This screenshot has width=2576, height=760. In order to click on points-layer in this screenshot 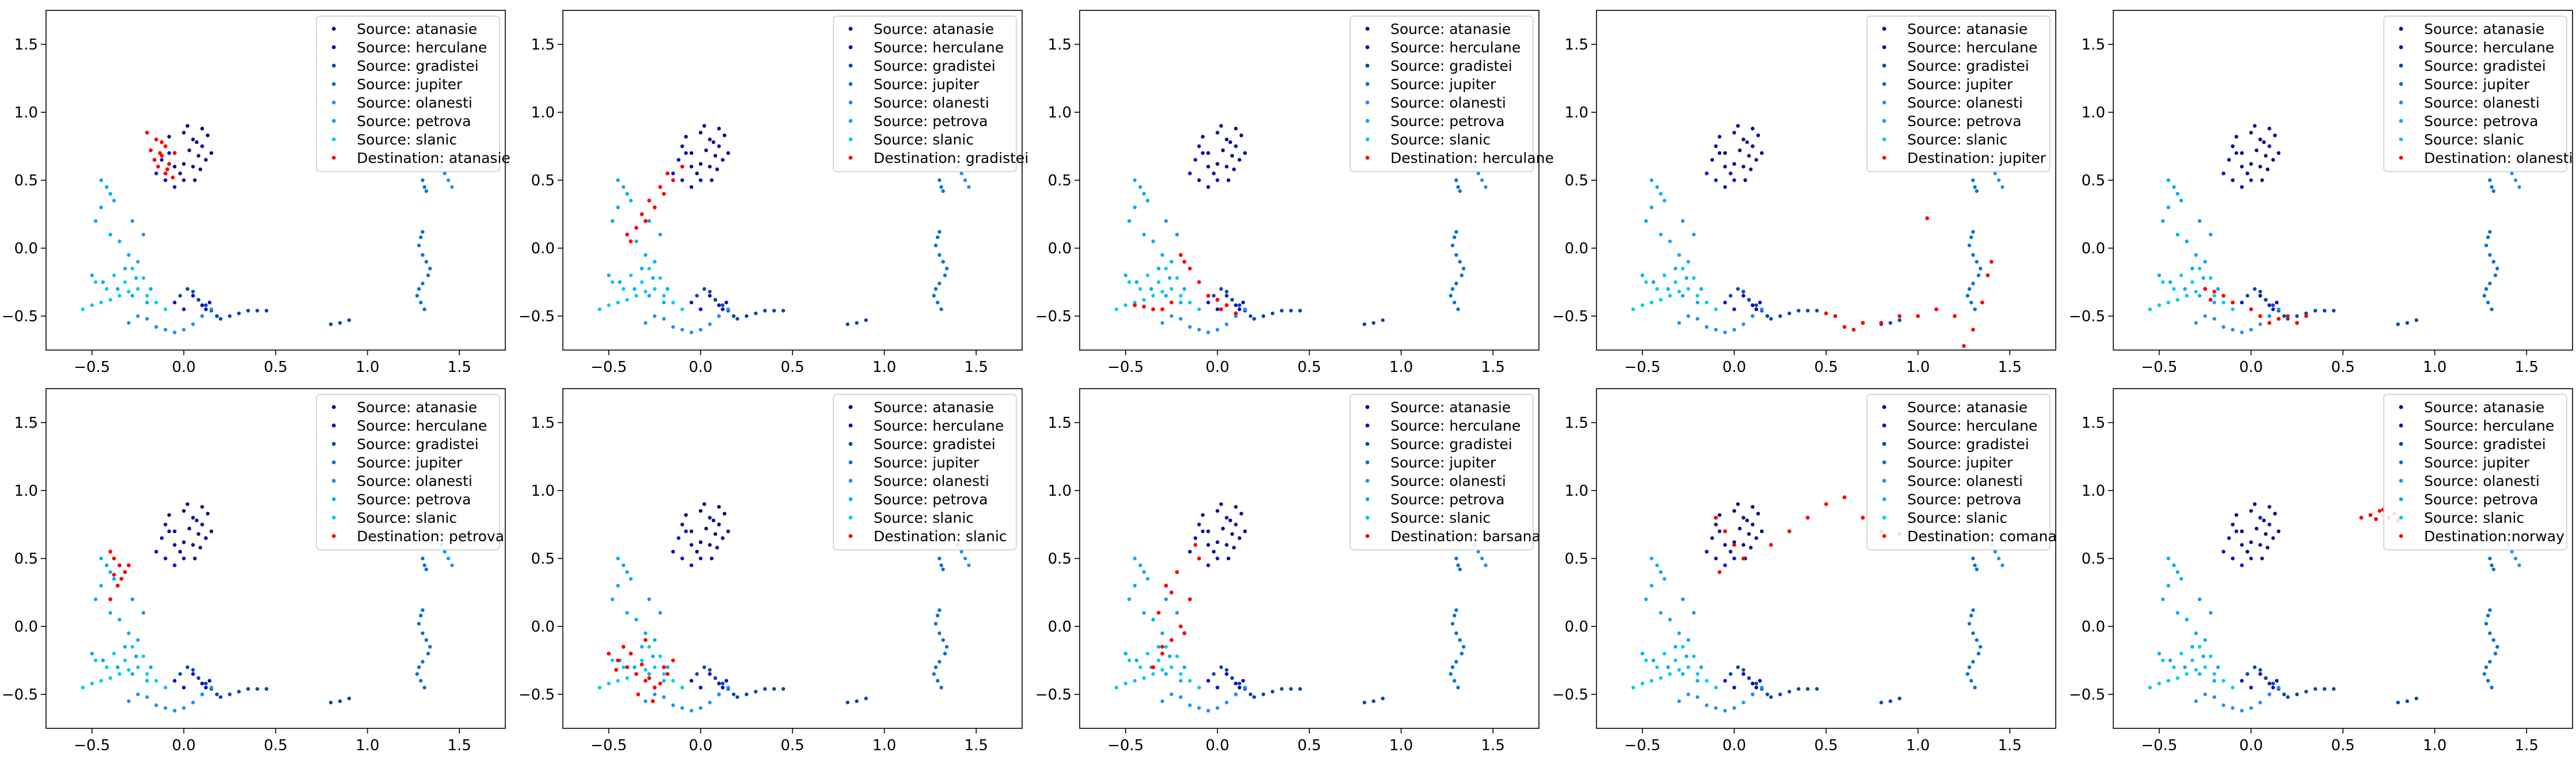, I will do `click(784, 230)`.